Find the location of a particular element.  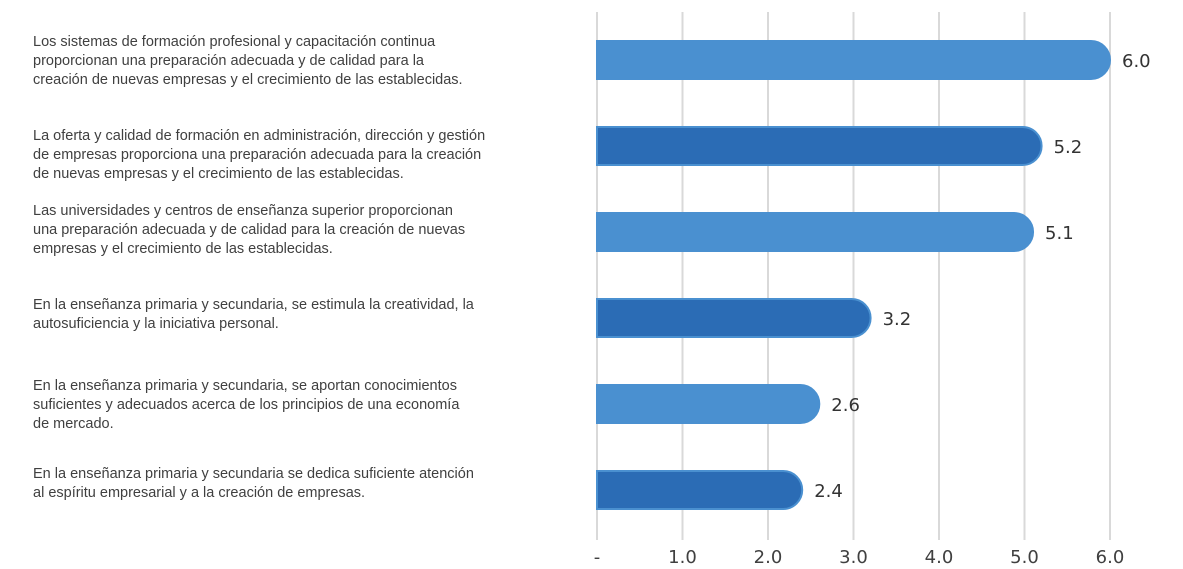

data-label: 5.2 is located at coordinates (1068, 147).